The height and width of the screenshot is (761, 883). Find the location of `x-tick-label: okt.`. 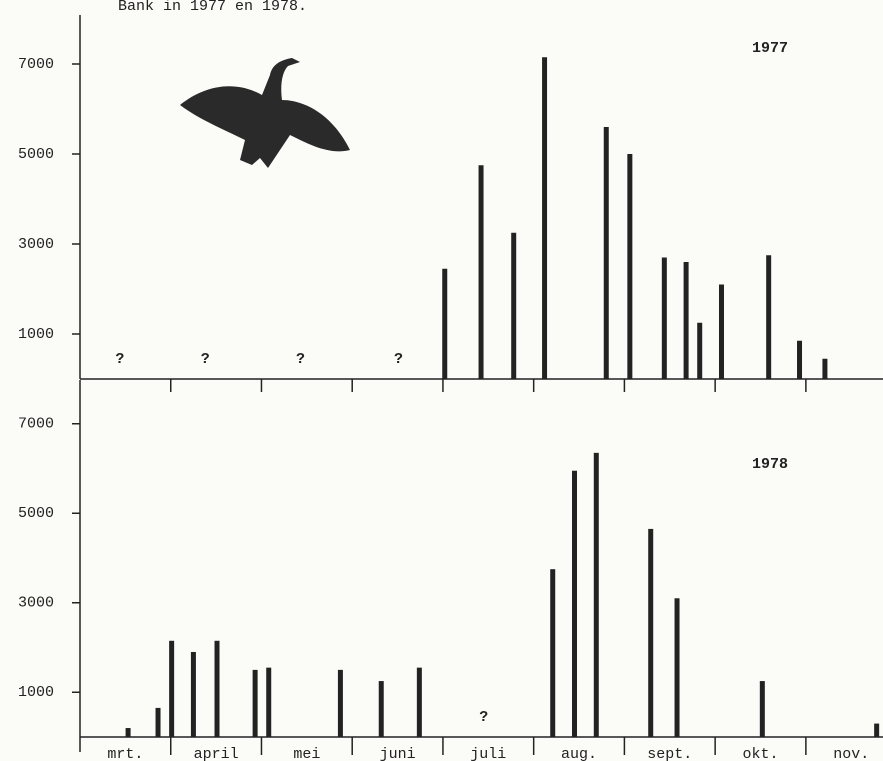

x-tick-label: okt. is located at coordinates (761, 753).